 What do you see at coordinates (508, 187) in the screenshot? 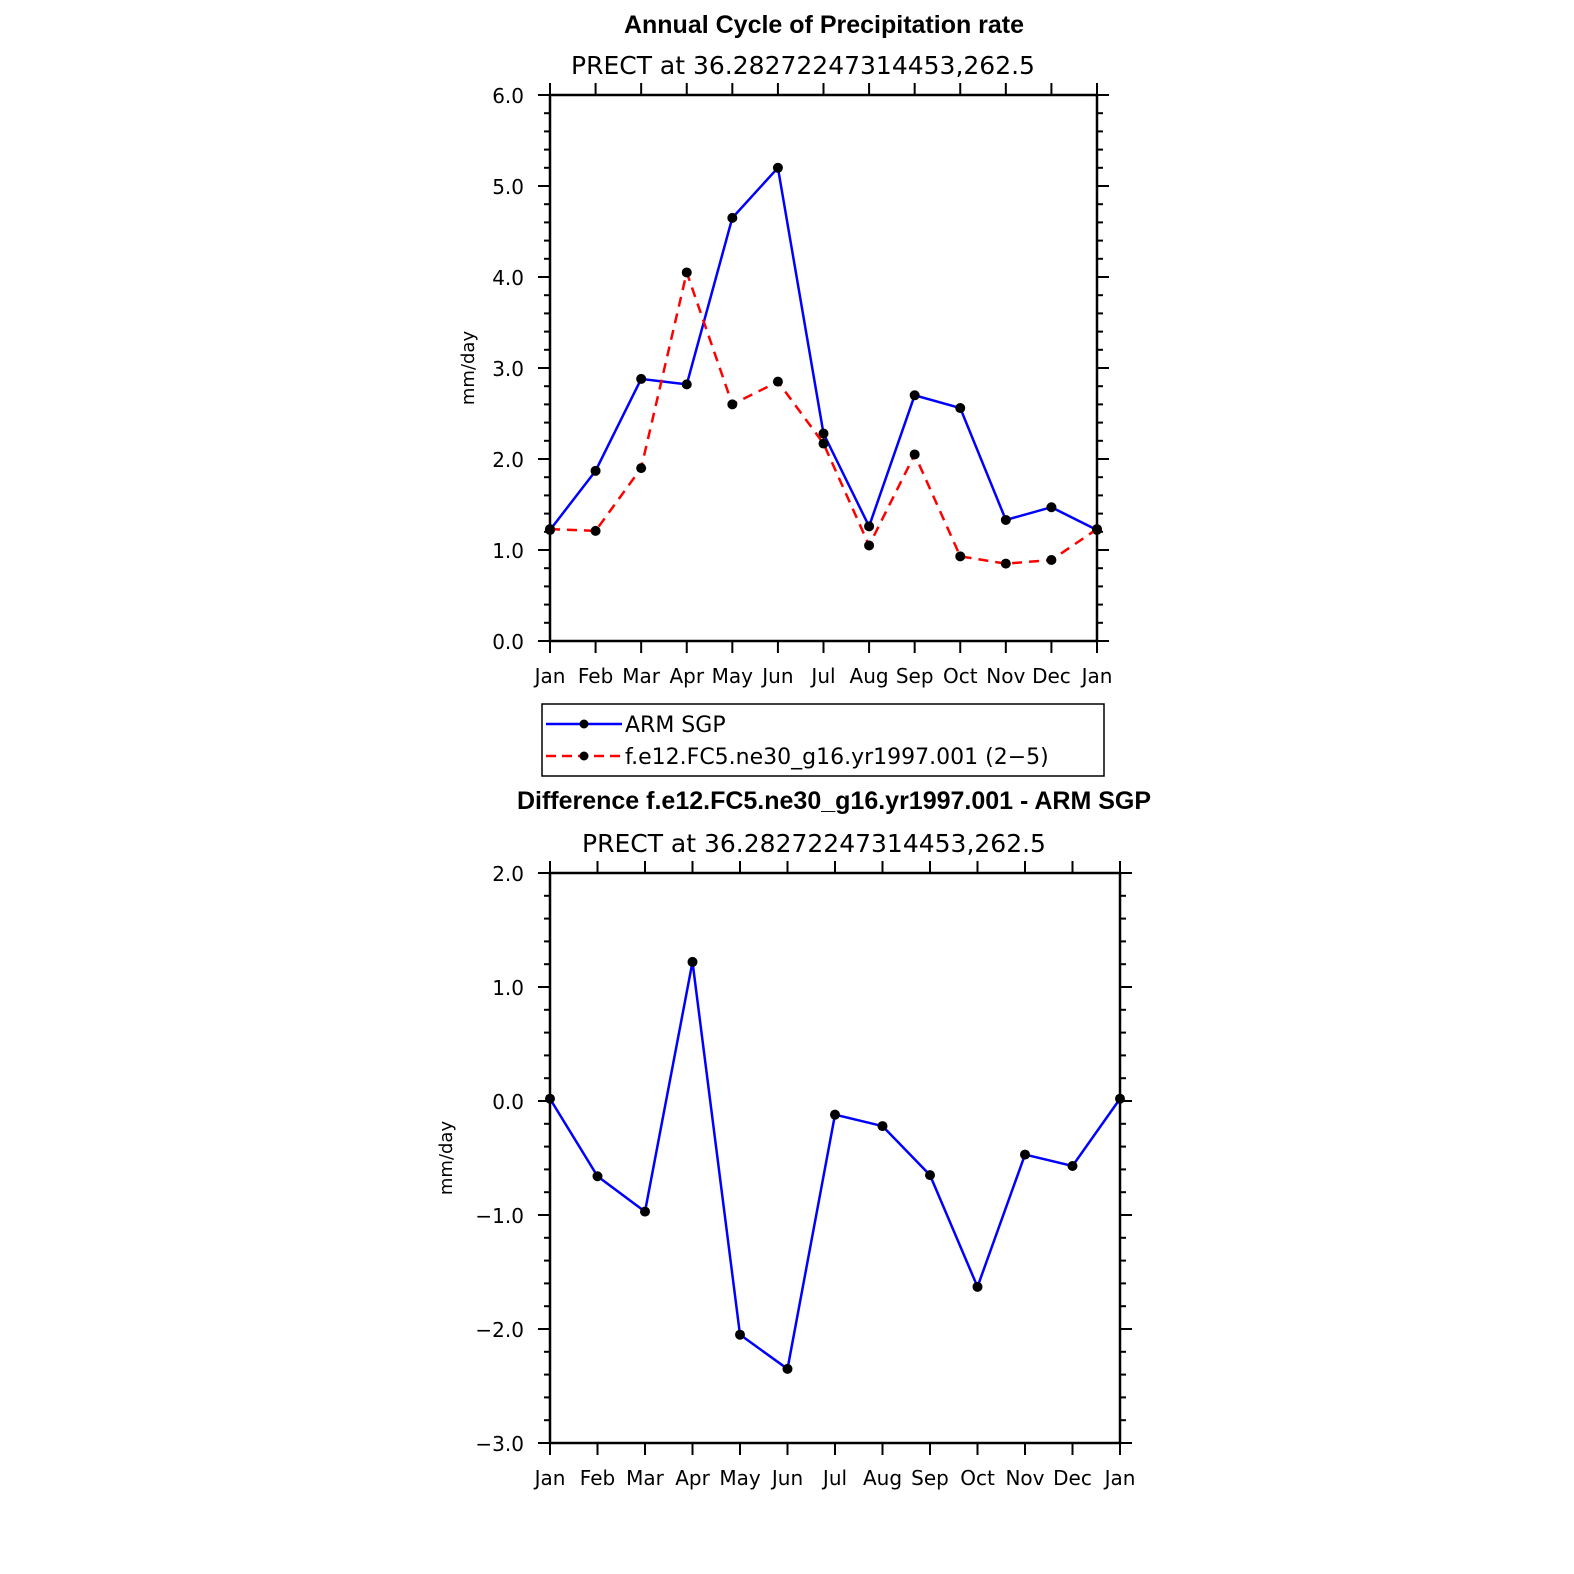
I see `y-tick-label: 5.0` at bounding box center [508, 187].